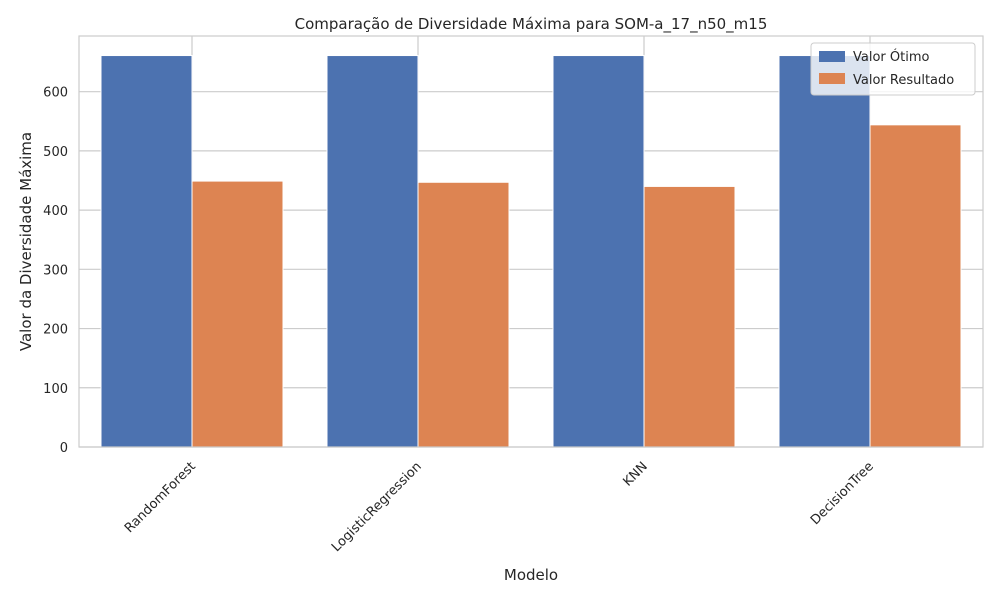 This screenshot has height=600, width=1000. I want to click on bar-optimal-knn, so click(598, 251).